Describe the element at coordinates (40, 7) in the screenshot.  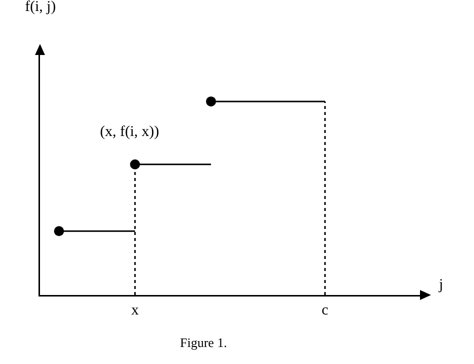
I see `text: f(i, j)` at that location.